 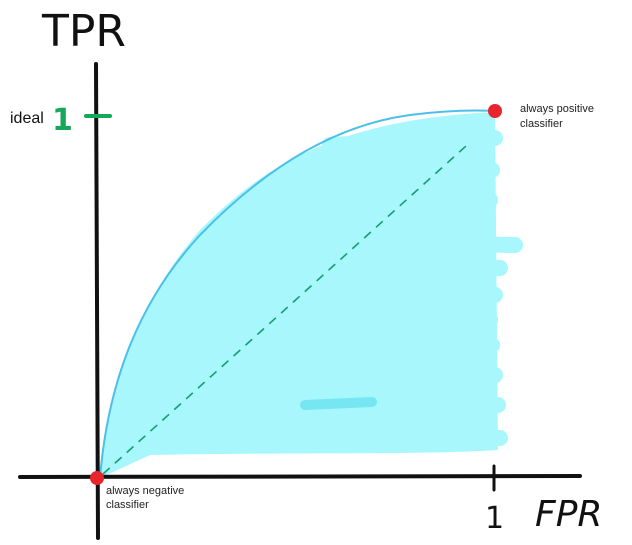 I want to click on y-axis, so click(x=97, y=301).